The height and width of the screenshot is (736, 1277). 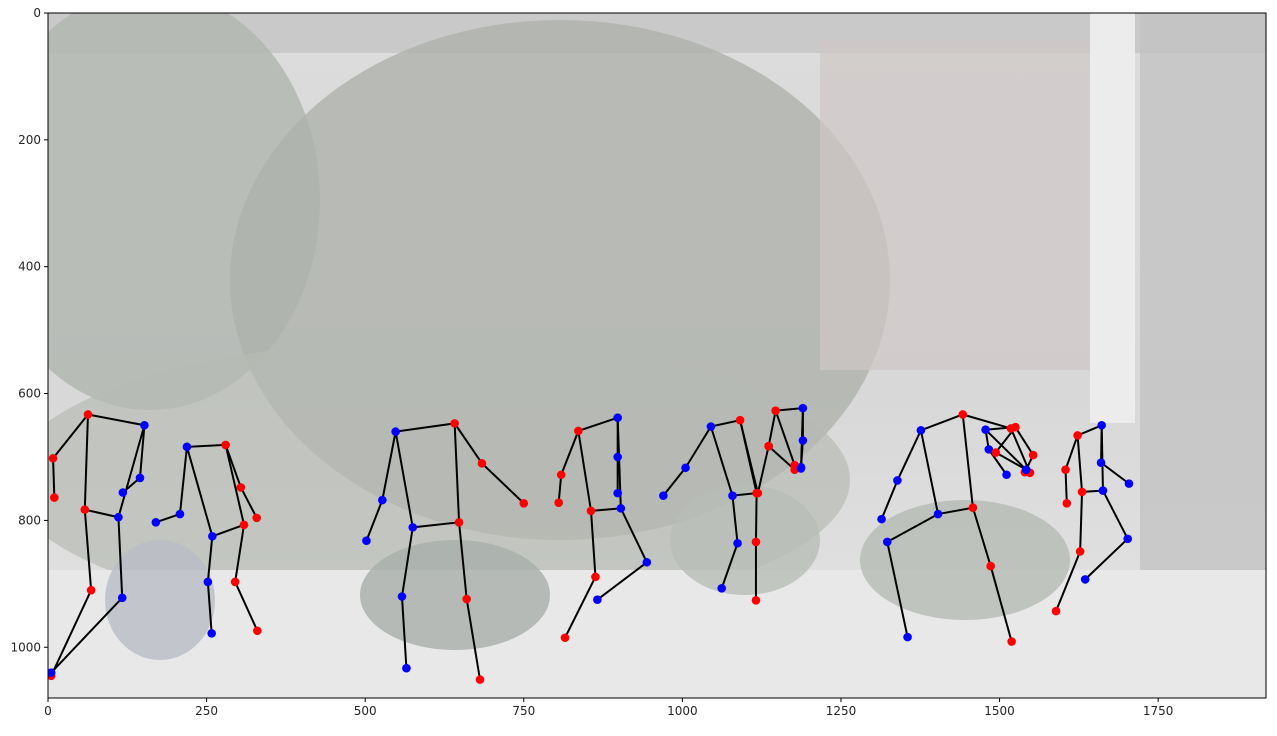 What do you see at coordinates (1103, 490) in the screenshot?
I see `skeleton-9-joint-l-hip` at bounding box center [1103, 490].